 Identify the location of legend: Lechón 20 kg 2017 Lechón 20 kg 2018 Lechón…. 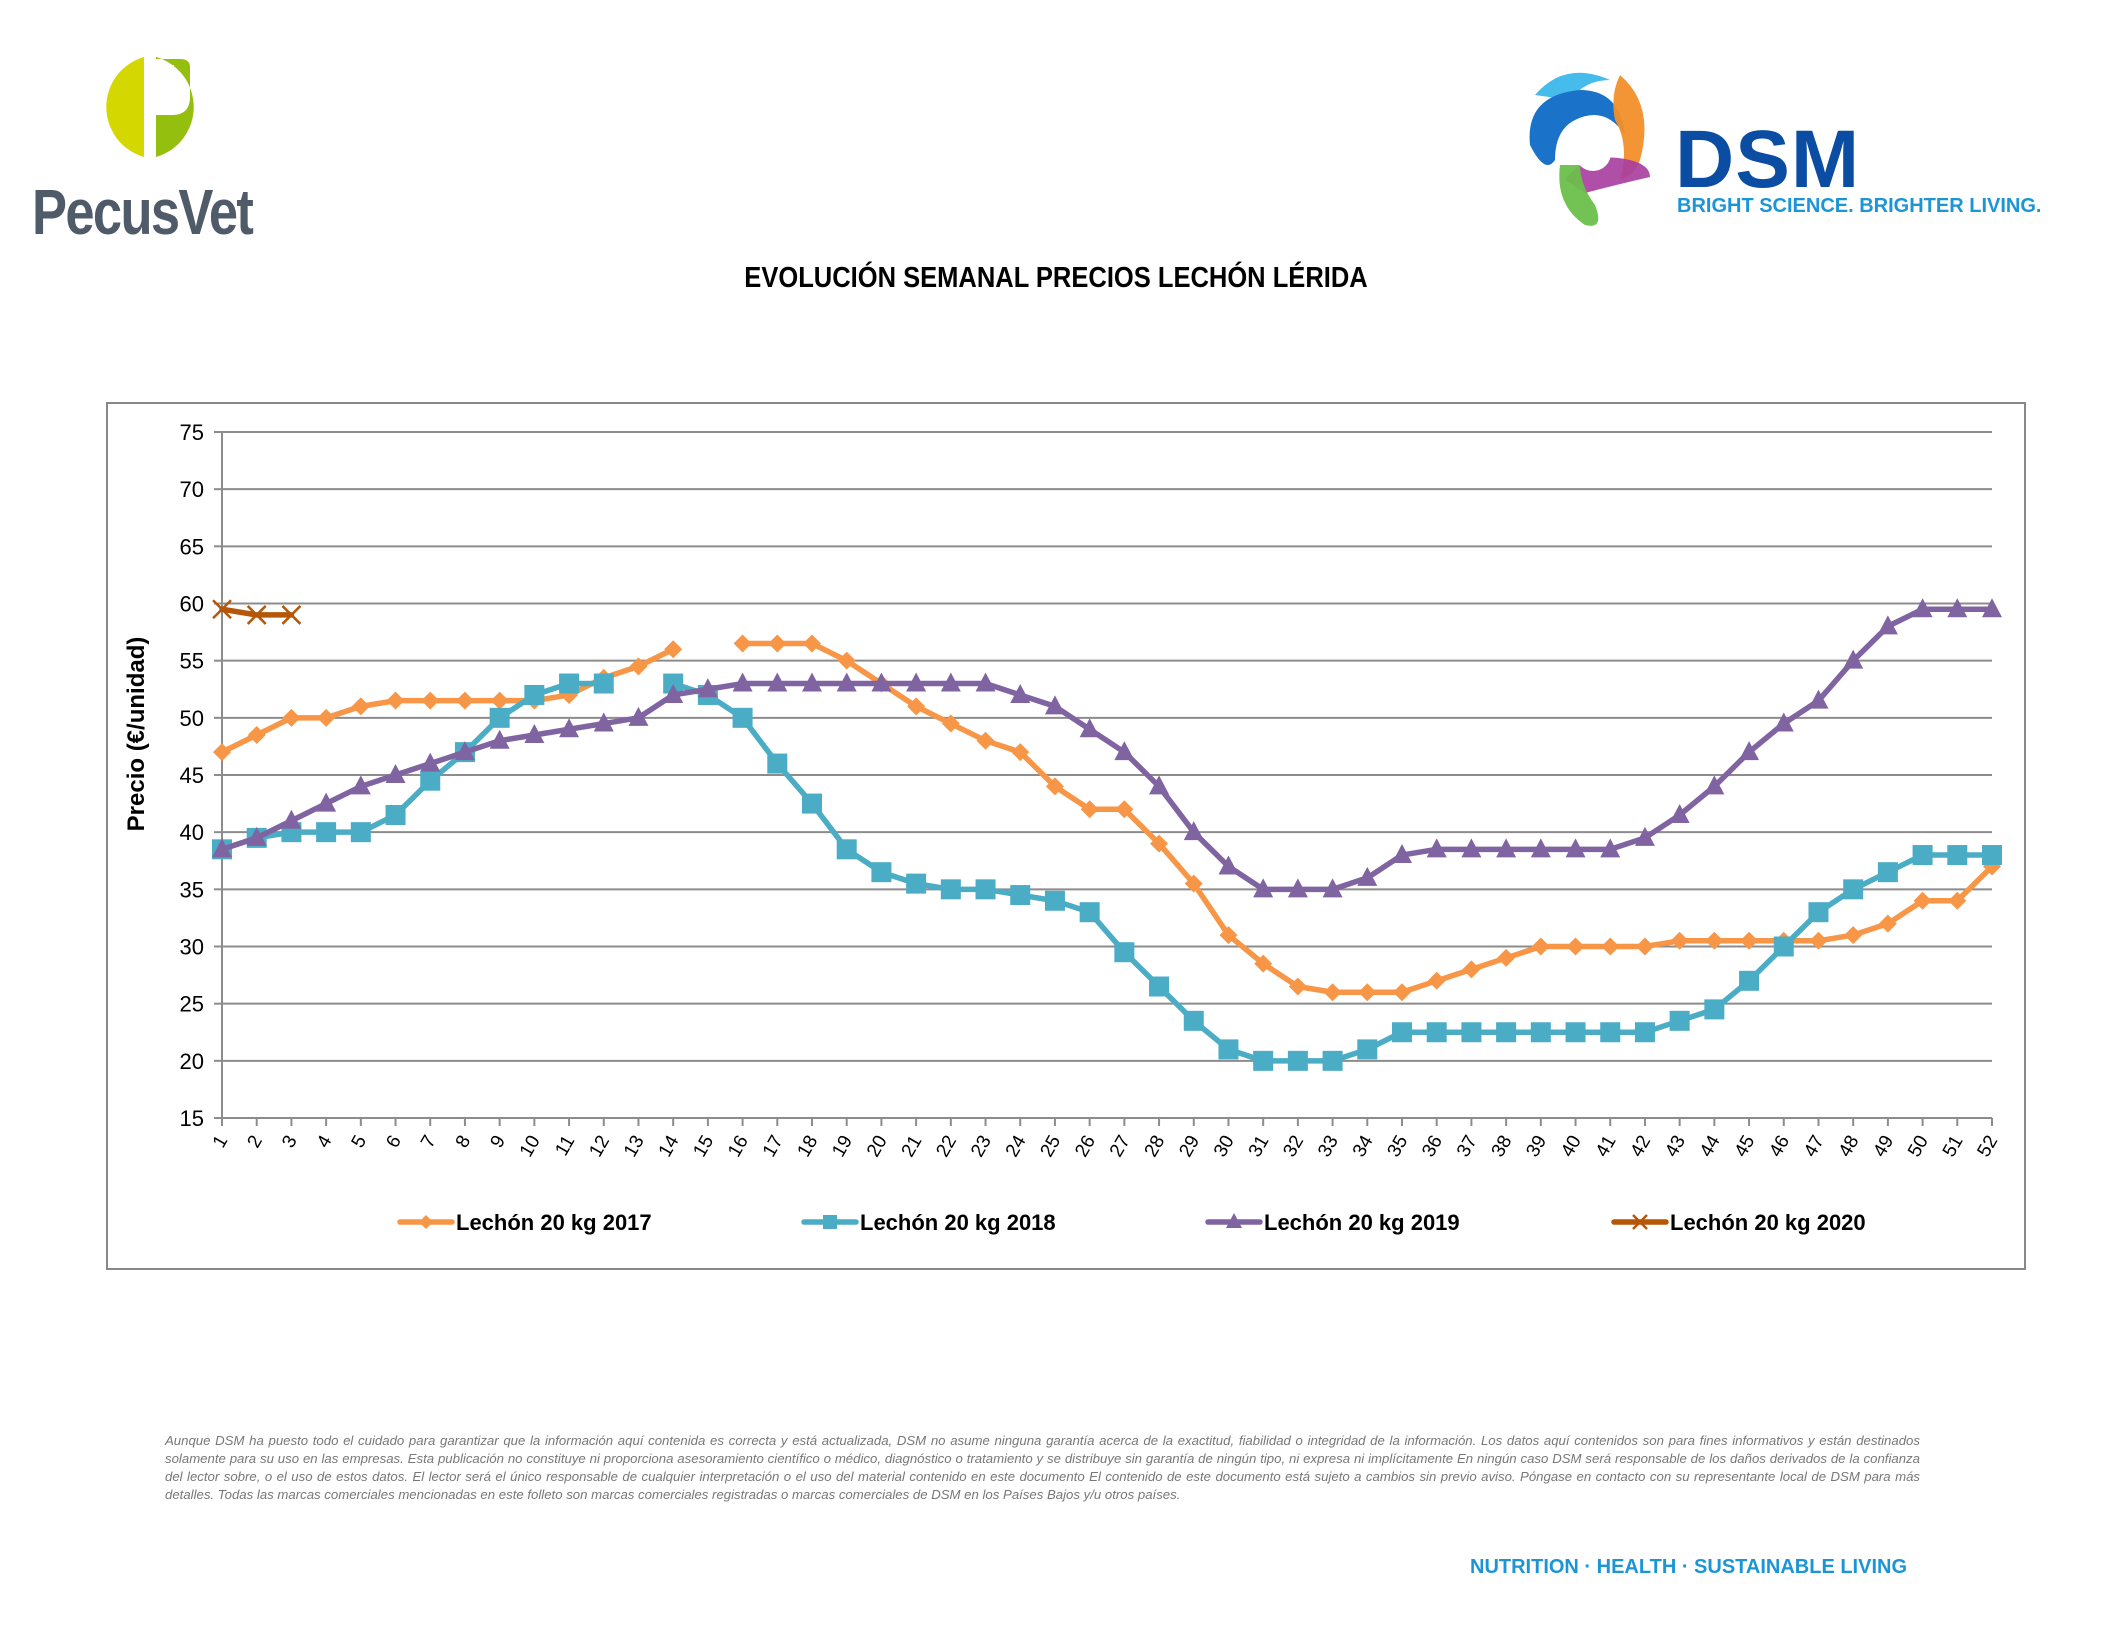
(1131, 1222).